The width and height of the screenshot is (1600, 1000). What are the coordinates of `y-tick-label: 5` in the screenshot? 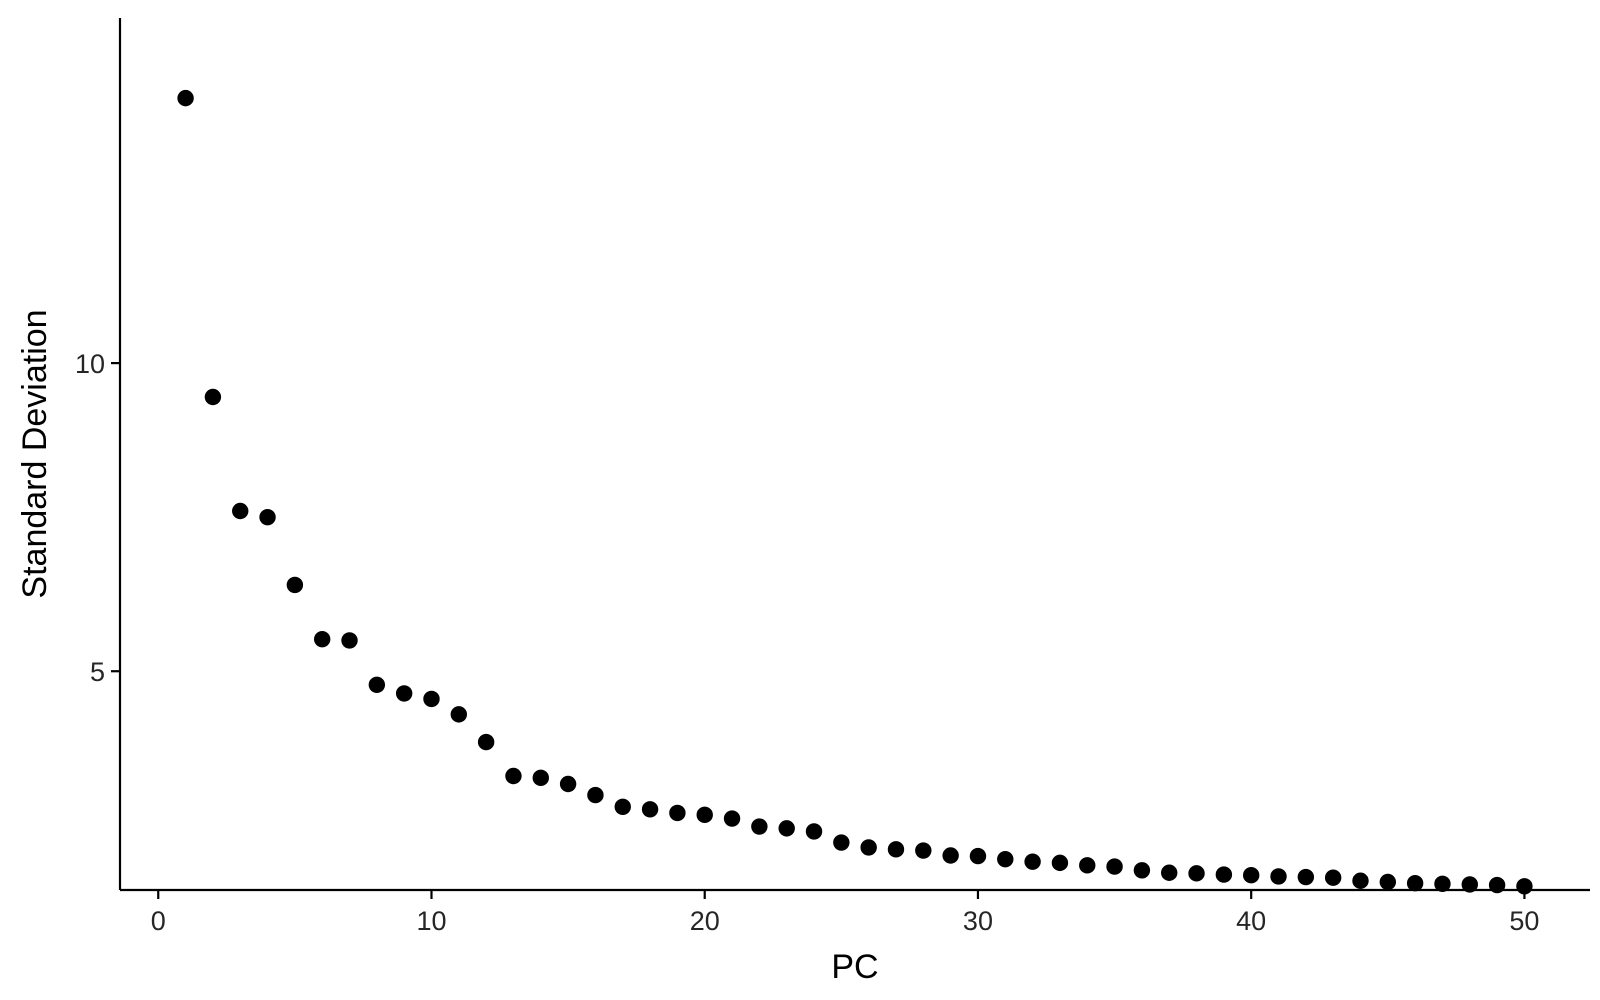 It's located at (97, 672).